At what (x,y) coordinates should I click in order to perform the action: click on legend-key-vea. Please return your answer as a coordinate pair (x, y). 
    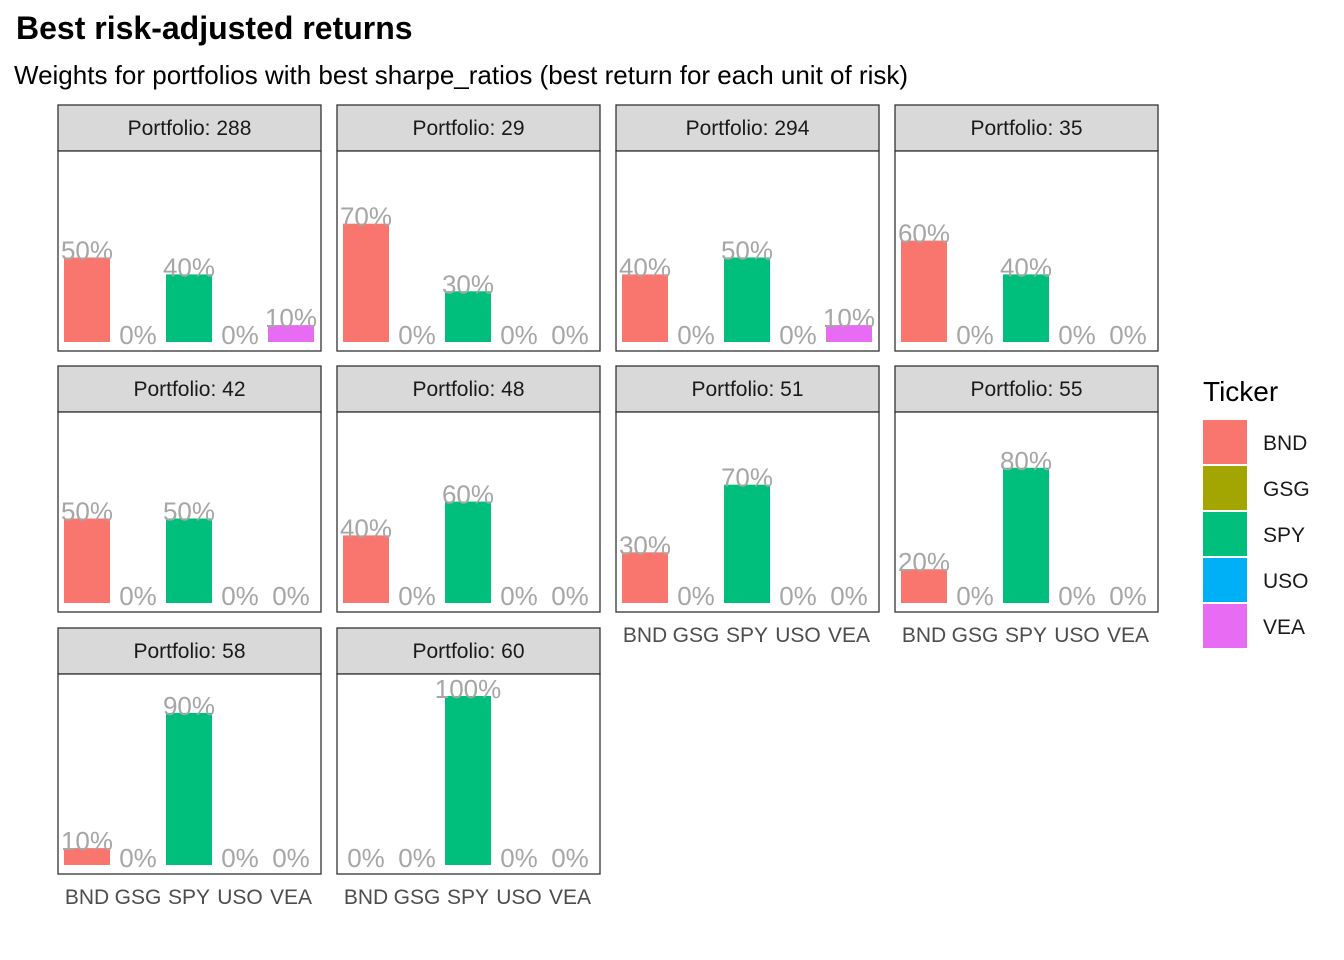
    Looking at the image, I should click on (1225, 626).